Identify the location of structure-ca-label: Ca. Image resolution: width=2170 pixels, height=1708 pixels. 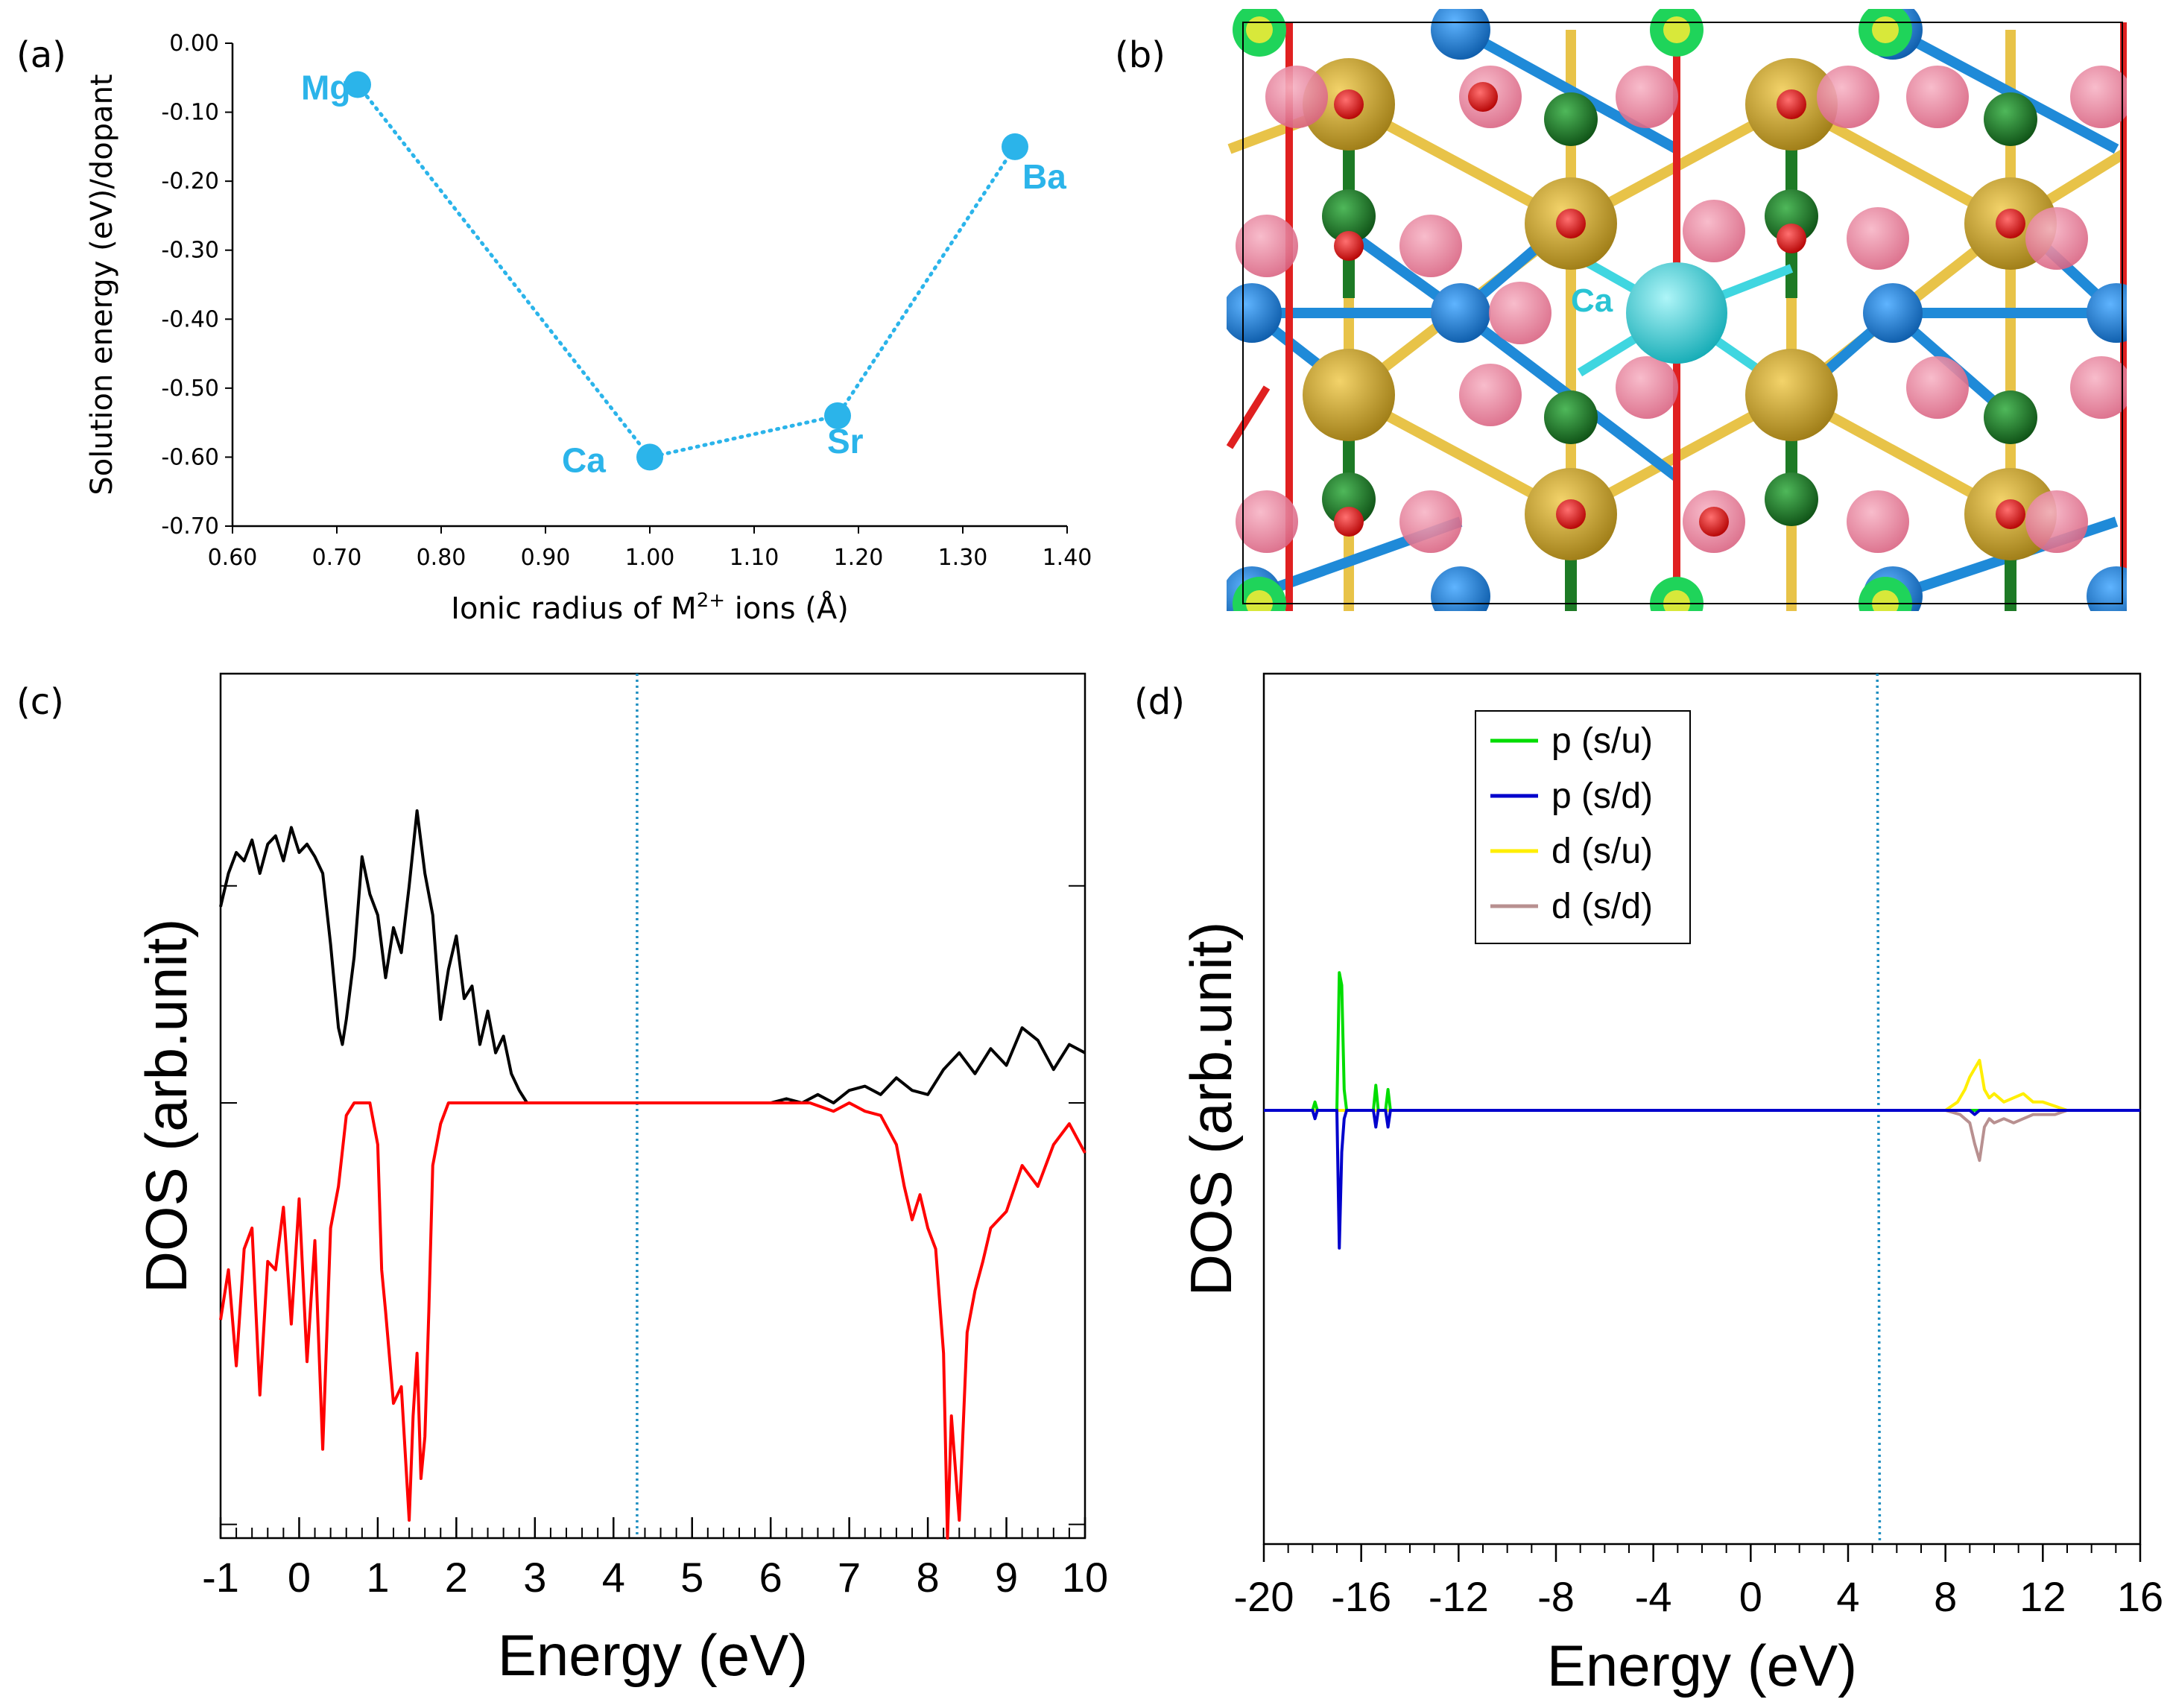
(1592, 300).